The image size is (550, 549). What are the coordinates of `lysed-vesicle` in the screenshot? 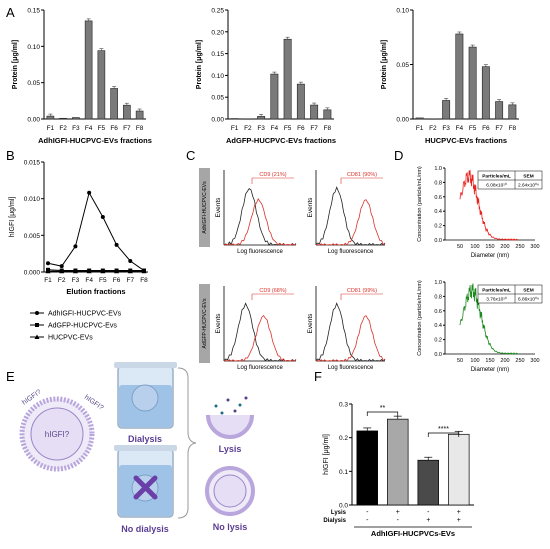 It's located at (230, 417).